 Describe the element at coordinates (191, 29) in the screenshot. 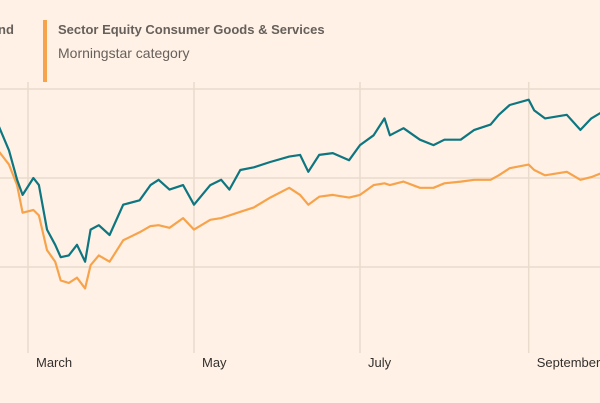

I see `legend-series2-title: Sector Equity Consumer Goods & Services` at that location.